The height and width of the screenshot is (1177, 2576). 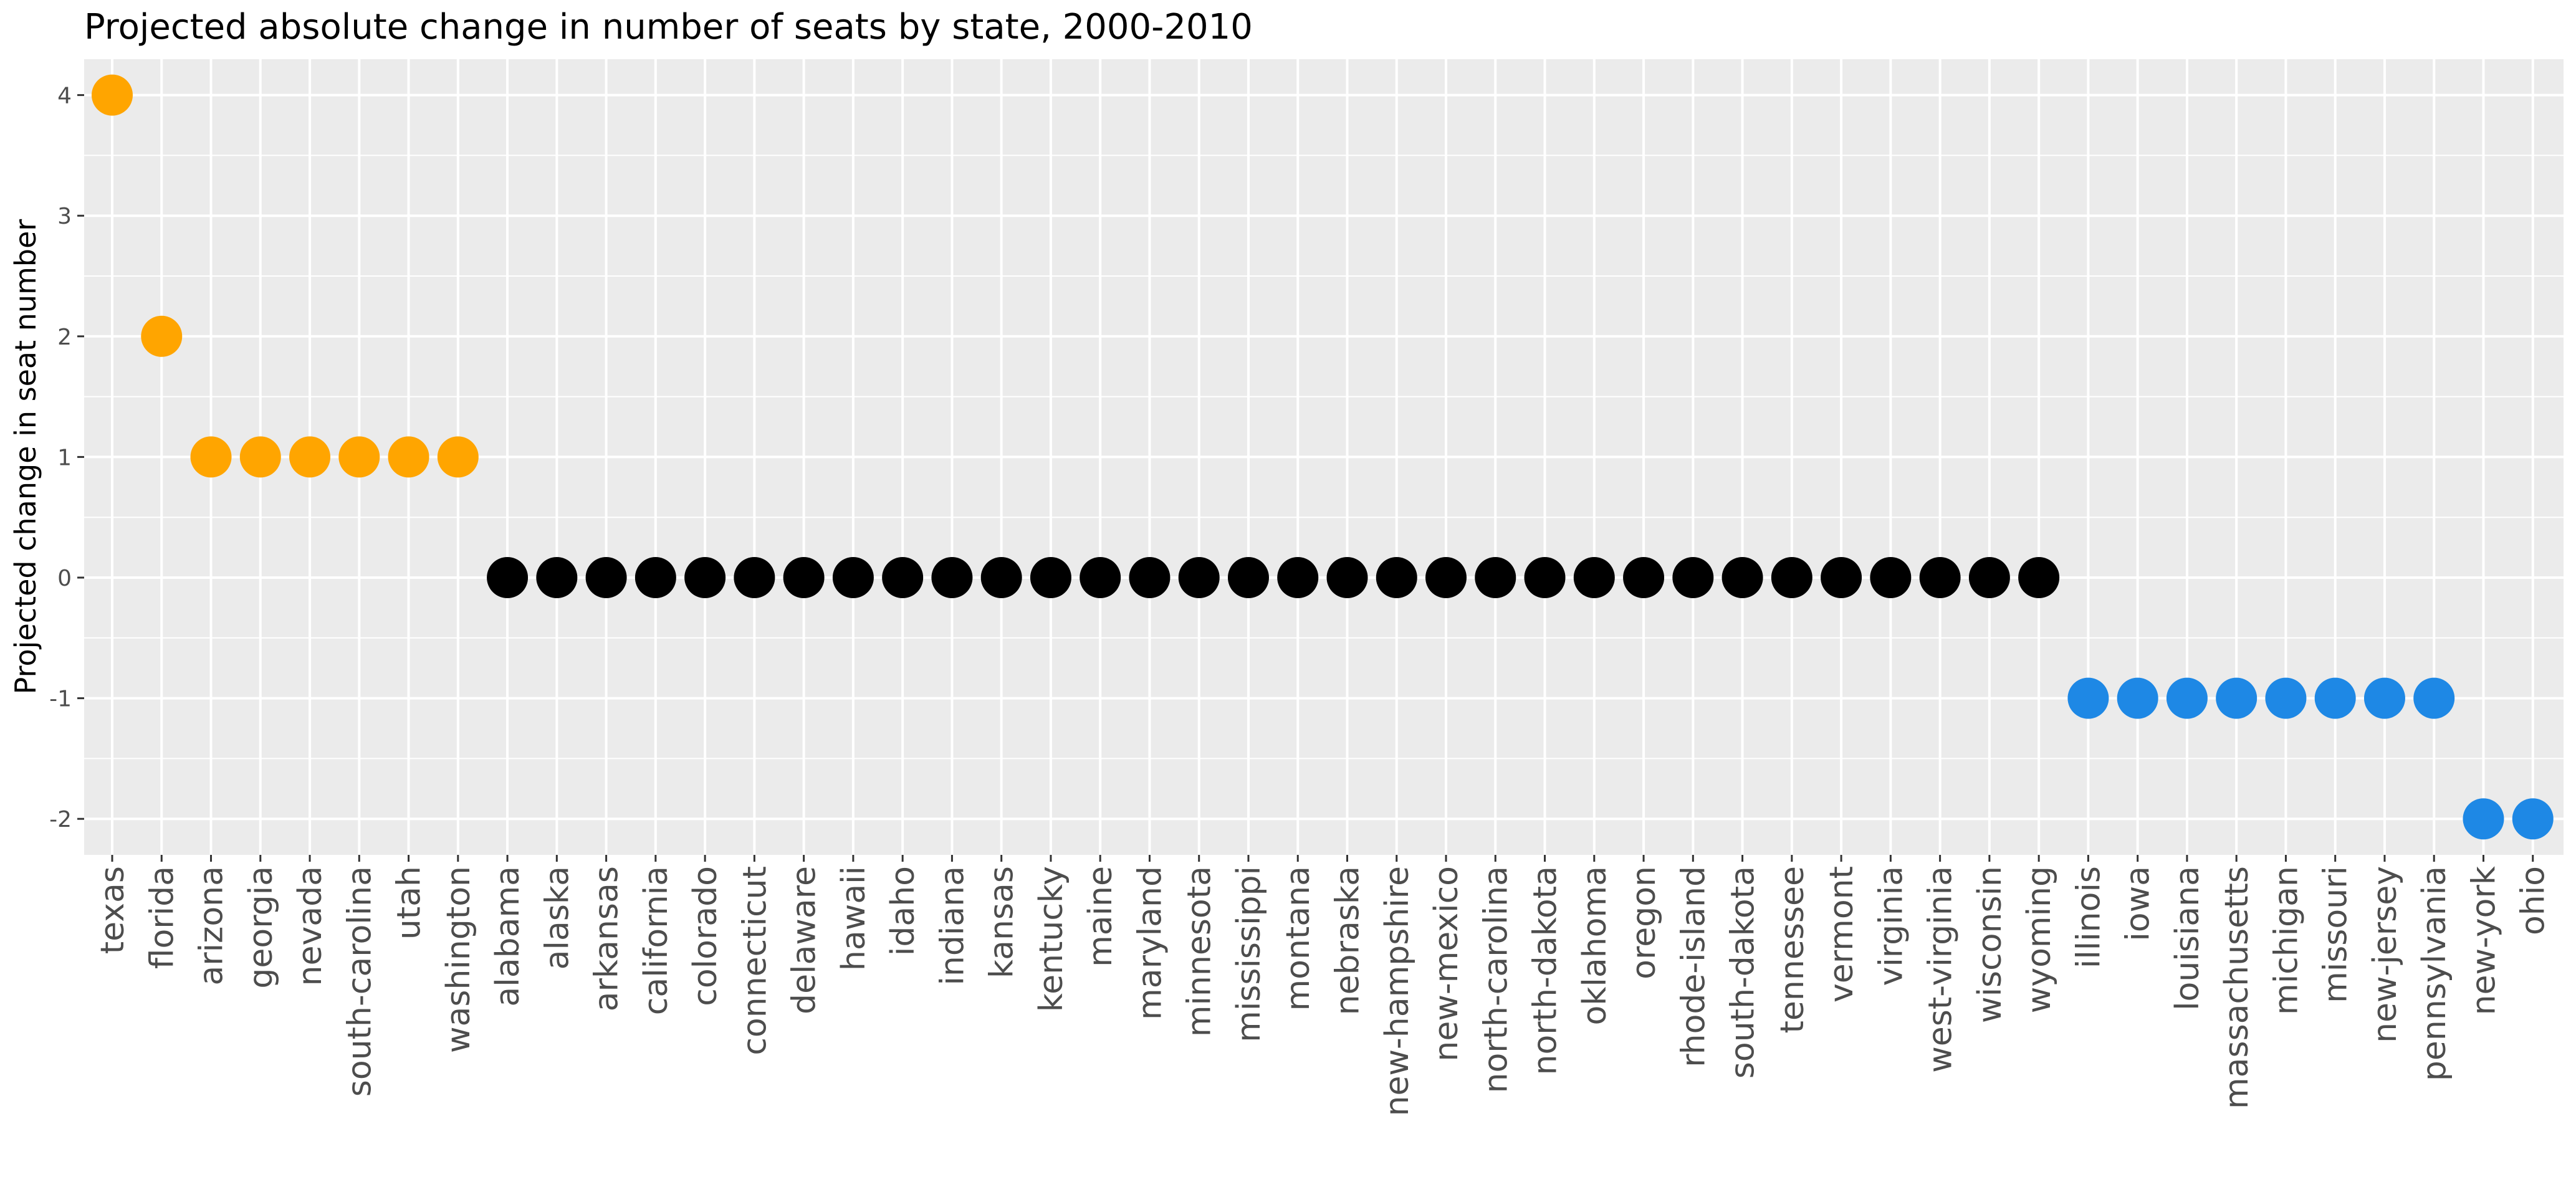 I want to click on x-tick-label: louisiana, so click(x=2187, y=938).